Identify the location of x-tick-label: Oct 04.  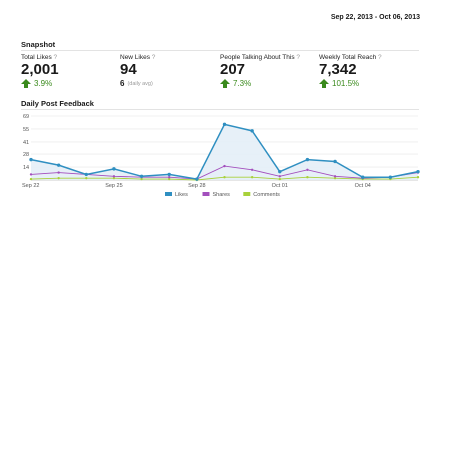
(363, 186).